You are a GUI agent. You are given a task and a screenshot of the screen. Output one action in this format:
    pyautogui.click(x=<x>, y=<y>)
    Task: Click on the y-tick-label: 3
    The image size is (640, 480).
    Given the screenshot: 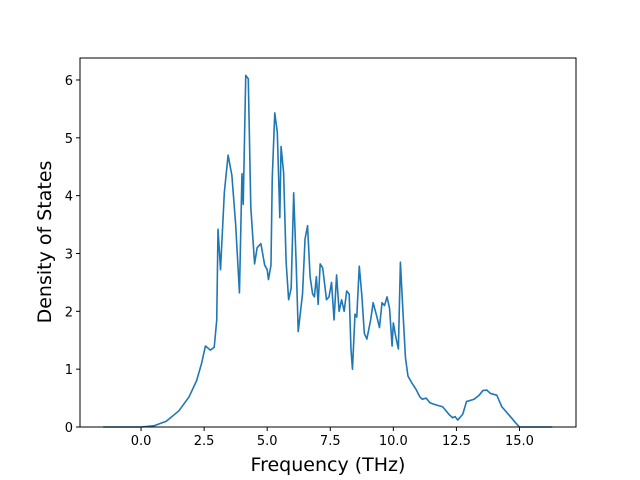 What is the action you would take?
    pyautogui.click(x=69, y=254)
    